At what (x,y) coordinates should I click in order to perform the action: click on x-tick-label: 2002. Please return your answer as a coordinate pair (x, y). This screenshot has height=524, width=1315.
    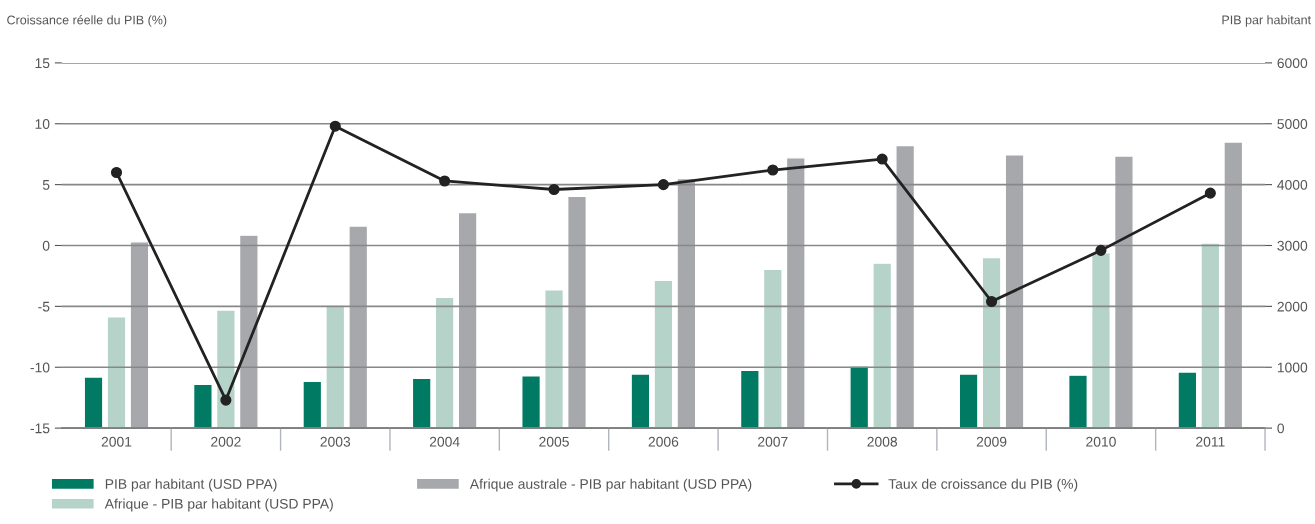
    Looking at the image, I should click on (226, 441).